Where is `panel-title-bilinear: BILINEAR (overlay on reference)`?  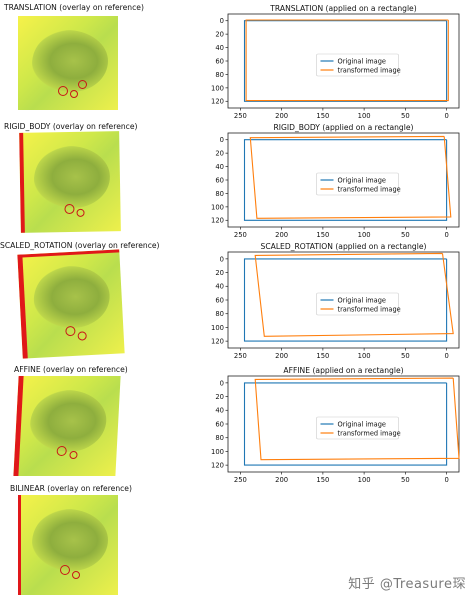 panel-title-bilinear: BILINEAR (overlay on reference) is located at coordinates (71, 488).